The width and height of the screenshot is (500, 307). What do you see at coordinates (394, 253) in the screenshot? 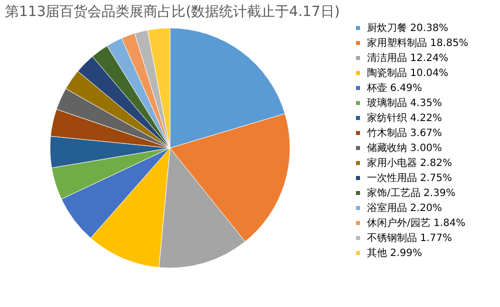
I see `legend-label: 其他 2.99%` at bounding box center [394, 253].